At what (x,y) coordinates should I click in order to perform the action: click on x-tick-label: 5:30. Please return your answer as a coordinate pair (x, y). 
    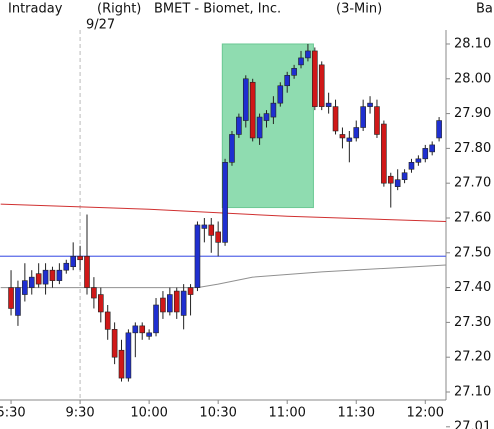
    Looking at the image, I should click on (13, 413).